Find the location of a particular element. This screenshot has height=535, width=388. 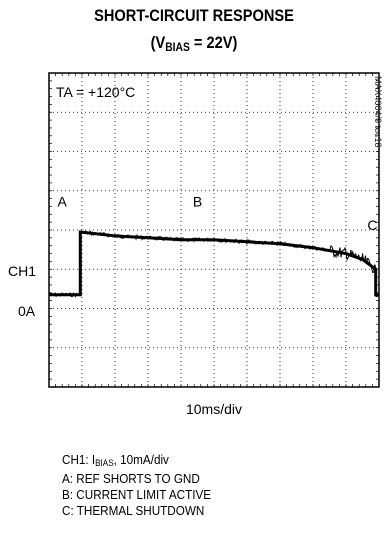

markers-layer: A B C is located at coordinates (218, 213).